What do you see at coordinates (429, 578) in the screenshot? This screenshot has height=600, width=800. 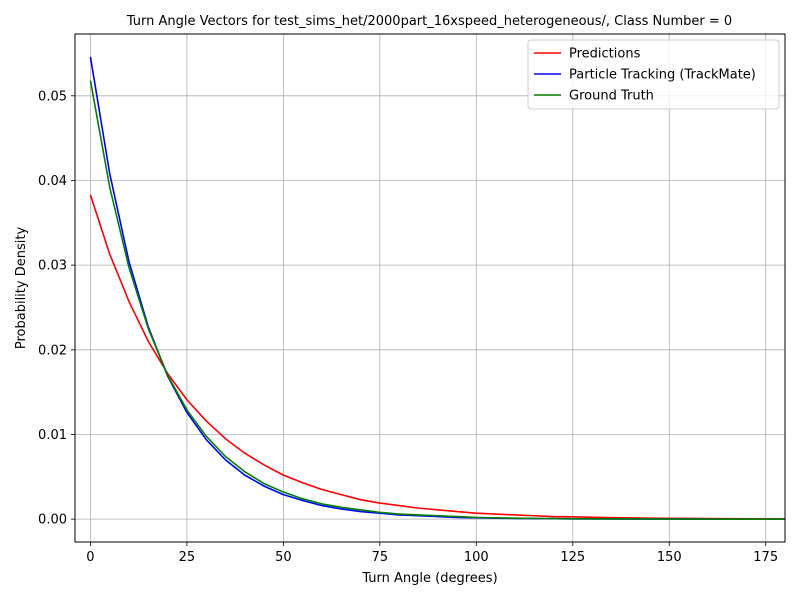 I see `x-axis-label: Turn Angle (degrees)` at bounding box center [429, 578].